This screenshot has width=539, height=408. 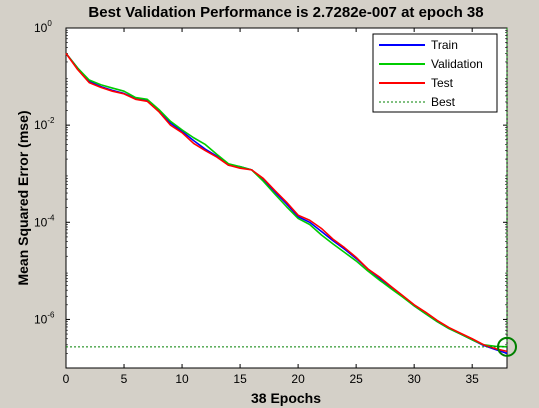 What do you see at coordinates (286, 398) in the screenshot?
I see `x-axis-label: 38 Epochs` at bounding box center [286, 398].